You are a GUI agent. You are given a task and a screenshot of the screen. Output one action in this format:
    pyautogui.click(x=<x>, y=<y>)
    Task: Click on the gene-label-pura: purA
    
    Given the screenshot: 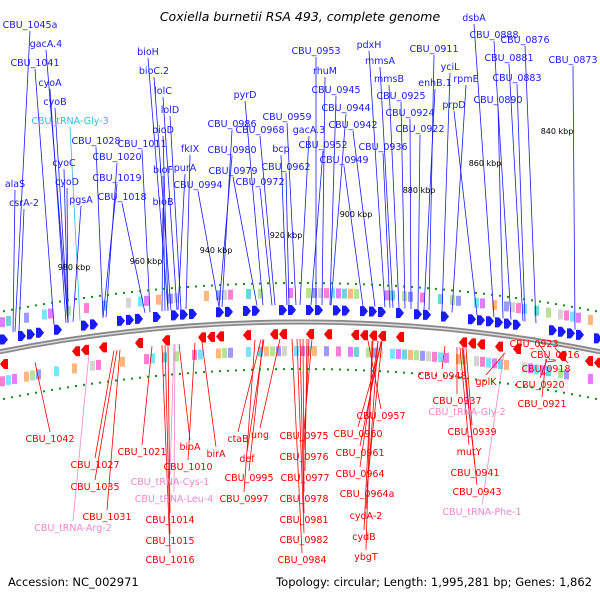 What is the action you would take?
    pyautogui.click(x=185, y=168)
    